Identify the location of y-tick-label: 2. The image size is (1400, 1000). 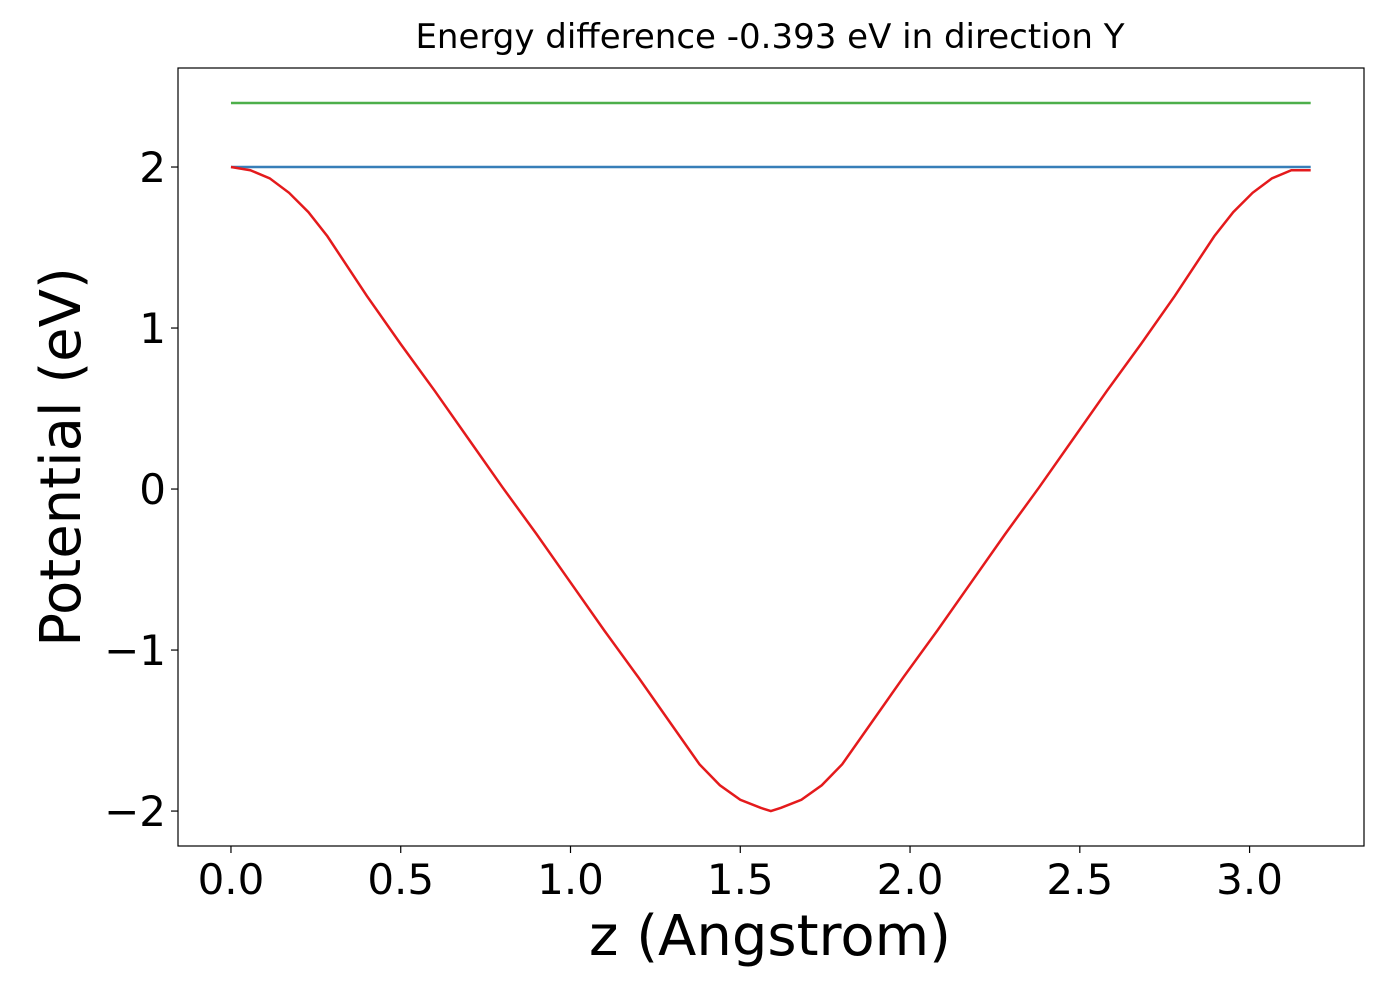
(152, 167).